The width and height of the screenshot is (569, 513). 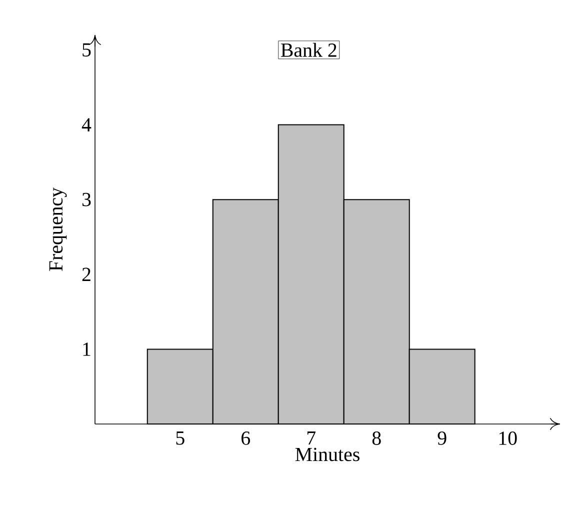 What do you see at coordinates (376, 438) in the screenshot?
I see `x-tick-label: 8` at bounding box center [376, 438].